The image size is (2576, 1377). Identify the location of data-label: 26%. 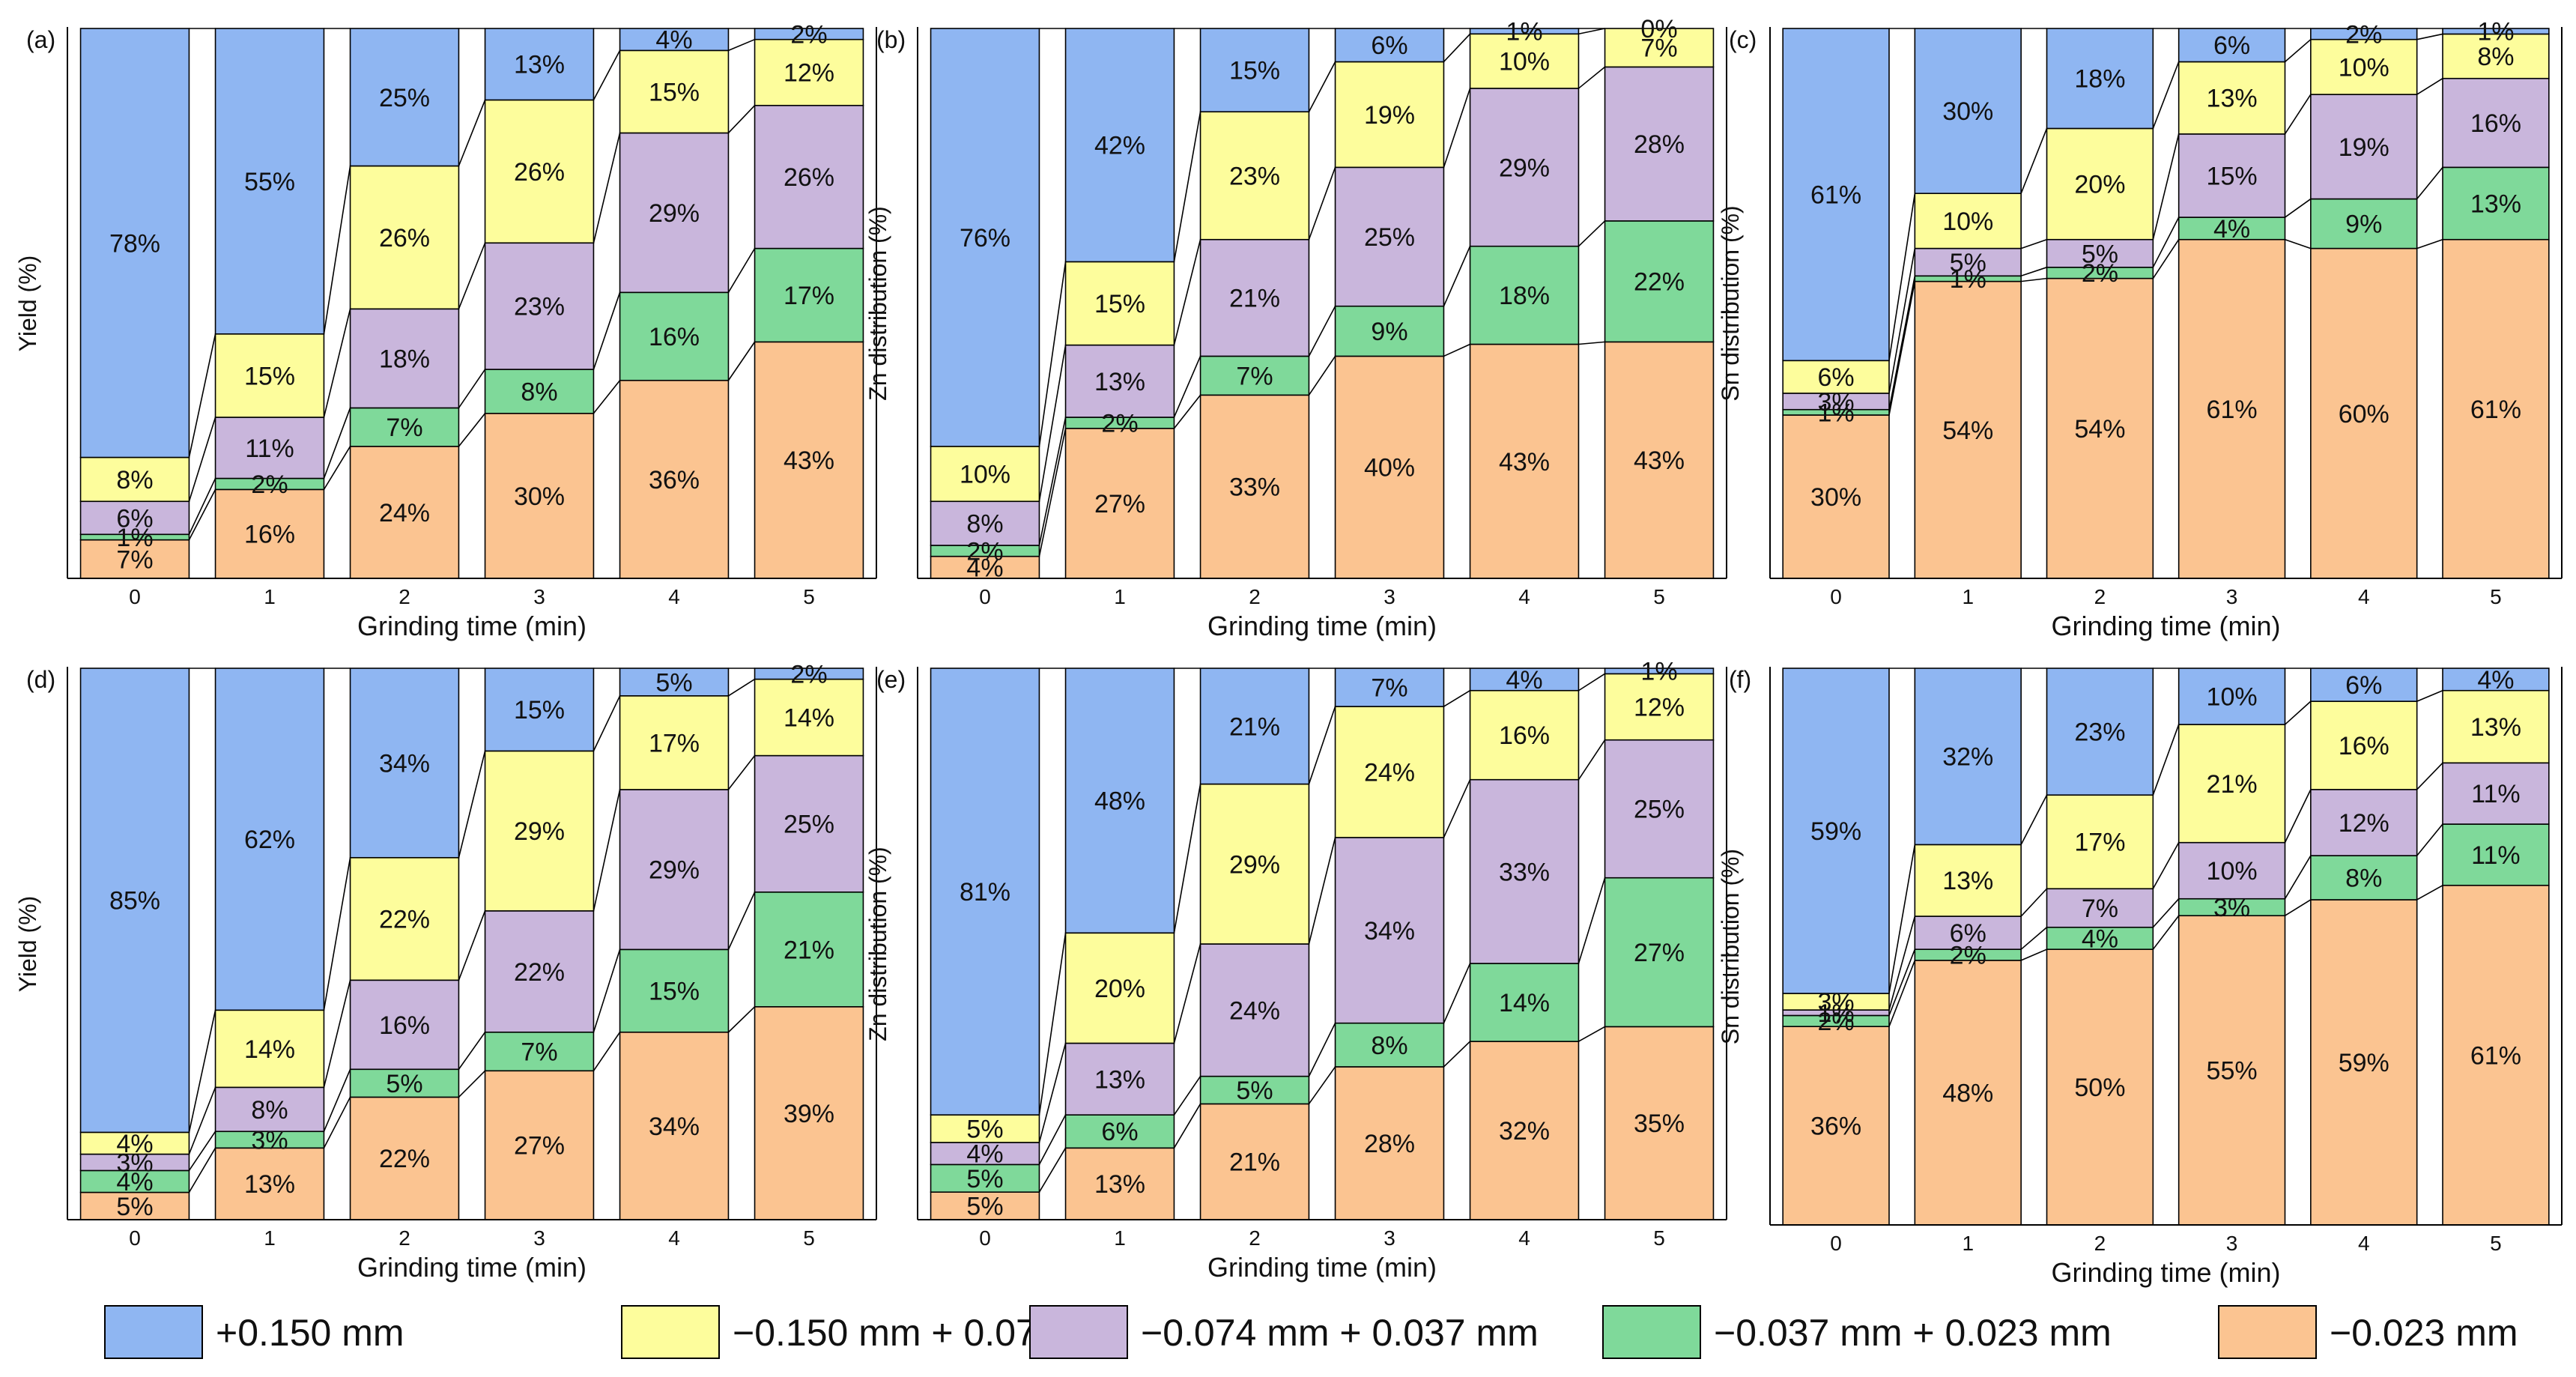
(539, 172).